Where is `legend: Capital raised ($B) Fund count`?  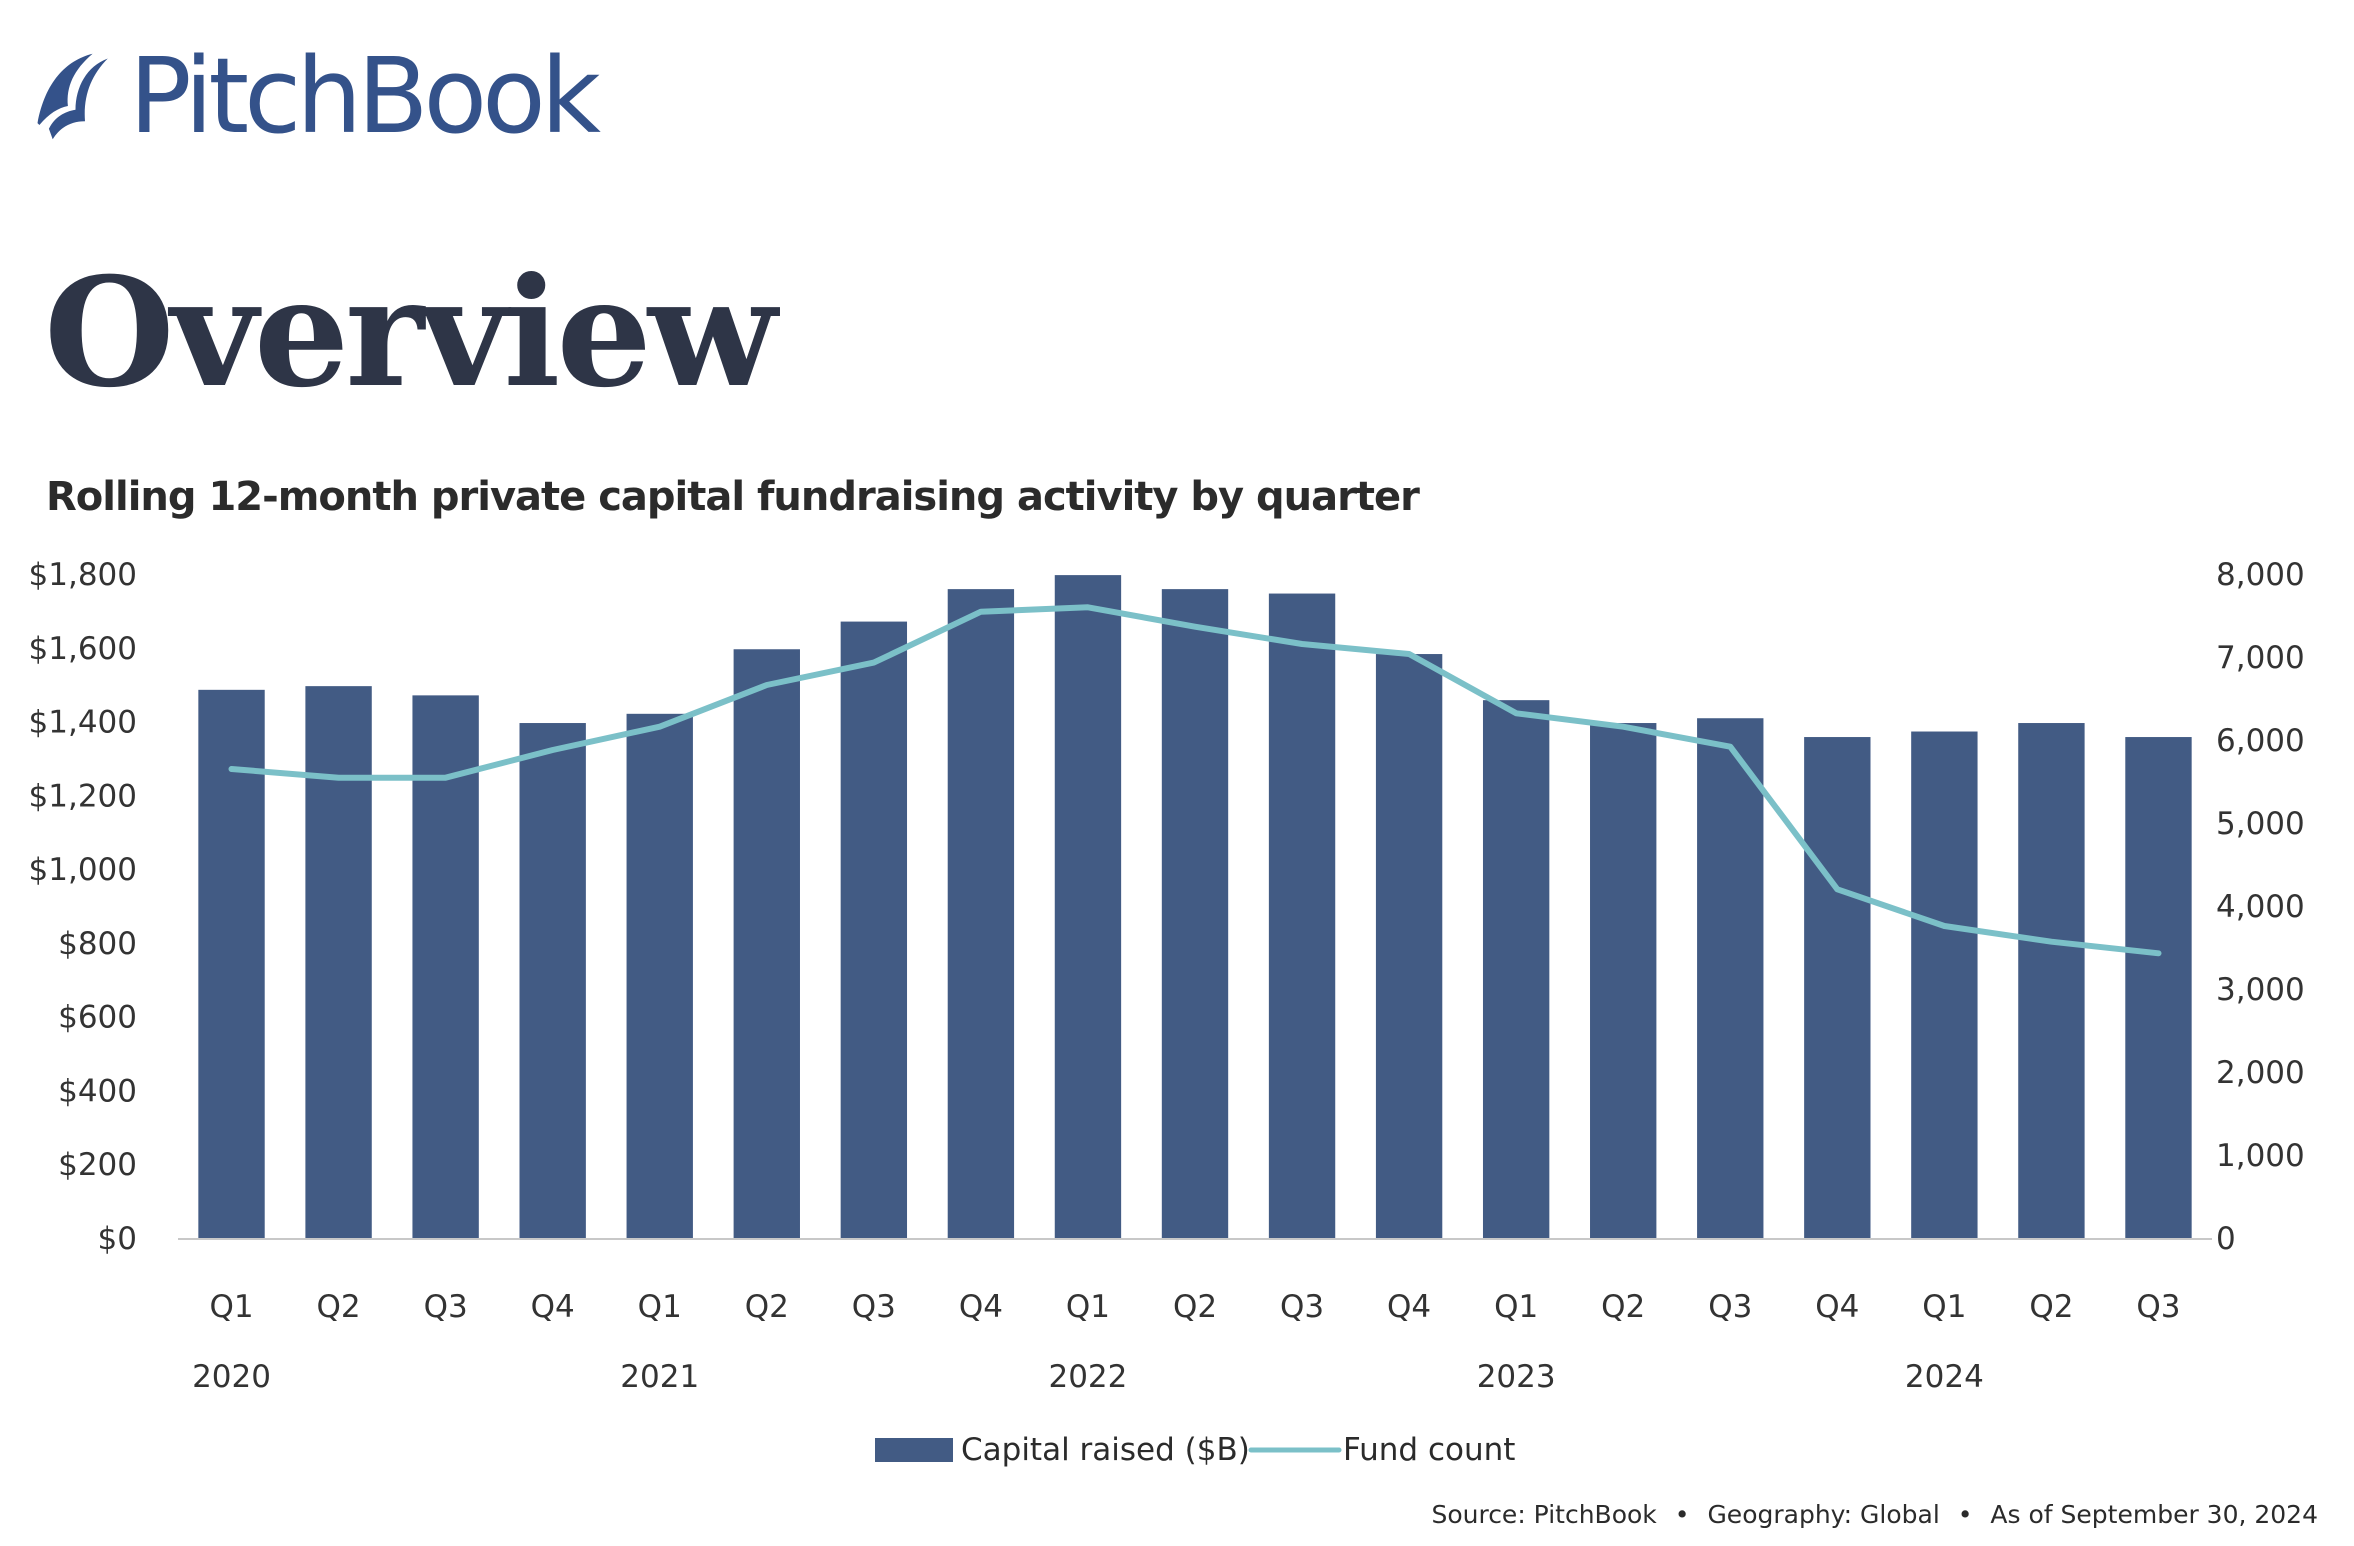
legend: Capital raised ($B) Fund count is located at coordinates (1195, 1450).